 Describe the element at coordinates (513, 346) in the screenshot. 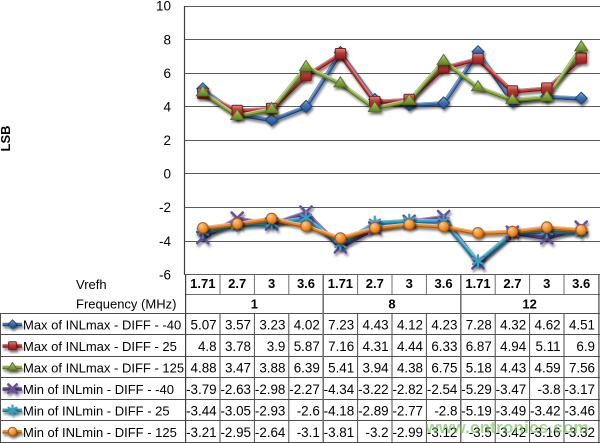

I see `svg-text: 4.94` at that location.